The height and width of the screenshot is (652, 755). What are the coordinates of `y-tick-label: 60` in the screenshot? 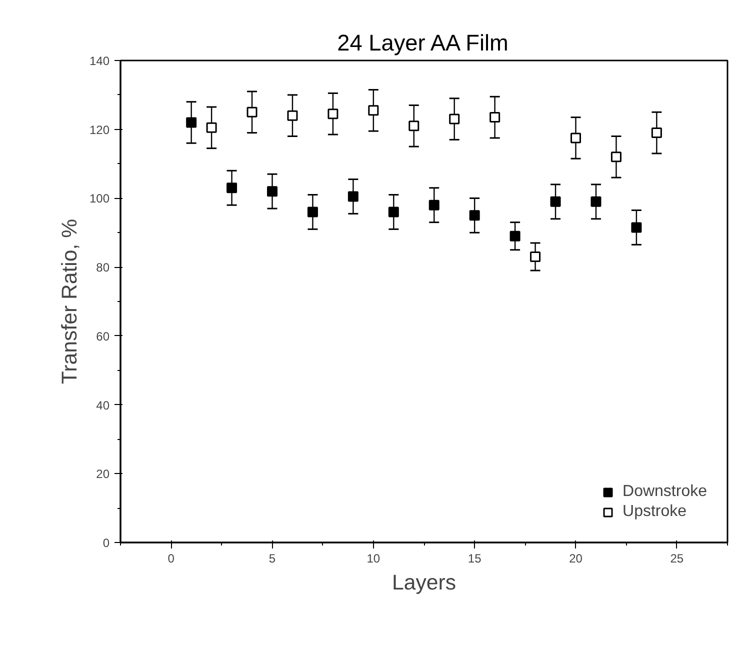 It's located at (103, 336).